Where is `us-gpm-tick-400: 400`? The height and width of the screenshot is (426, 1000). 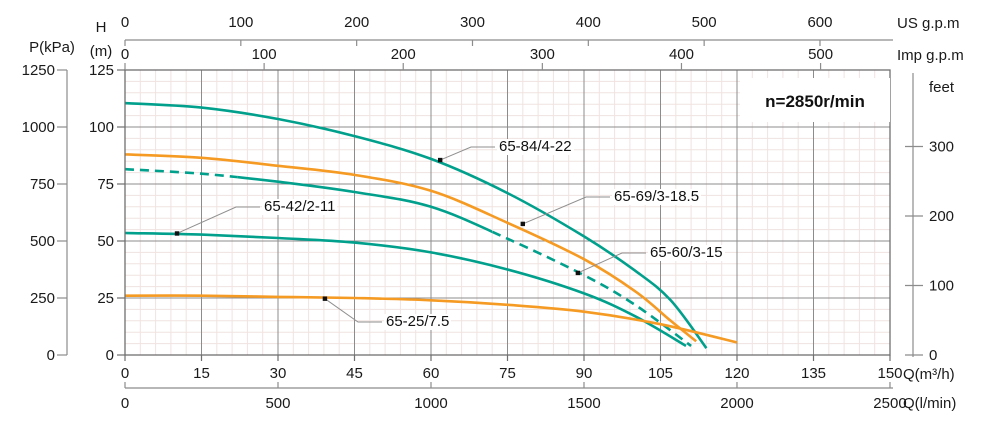
us-gpm-tick-400: 400 is located at coordinates (588, 22).